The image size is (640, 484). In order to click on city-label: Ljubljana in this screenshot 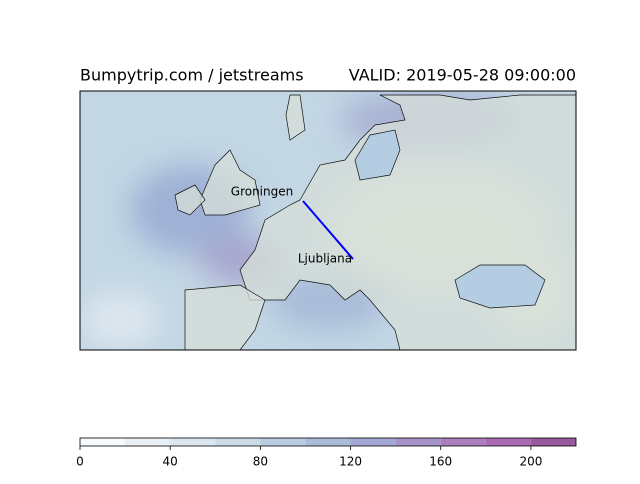, I will do `click(325, 259)`.